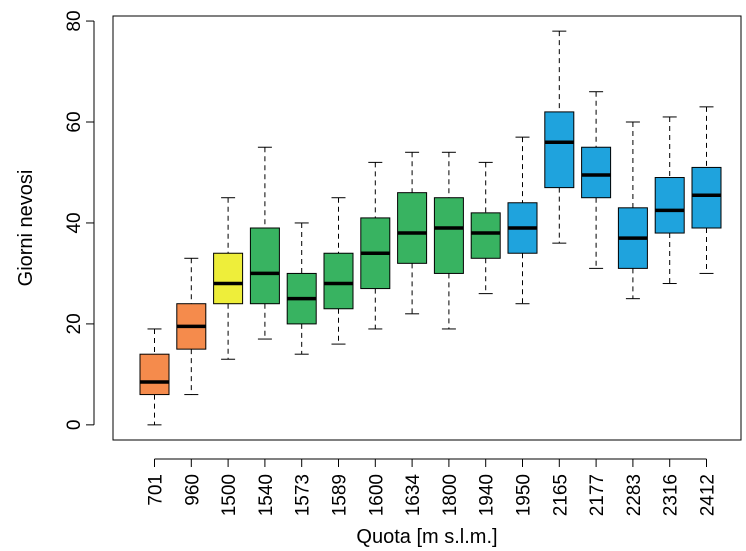 Image resolution: width=746 pixels, height=551 pixels. What do you see at coordinates (522, 220) in the screenshot?
I see `box-1950` at bounding box center [522, 220].